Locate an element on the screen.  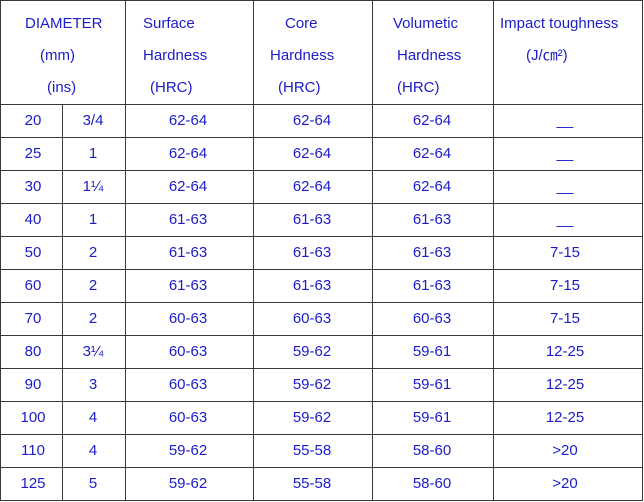
header-text: Surface is located at coordinates (169, 23).